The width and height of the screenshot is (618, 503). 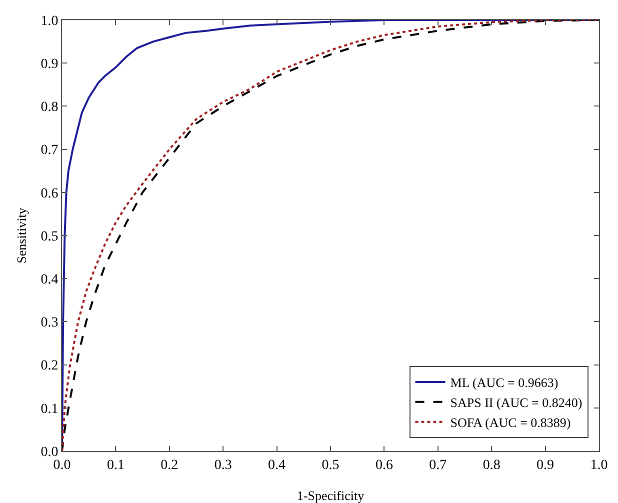 What do you see at coordinates (277, 465) in the screenshot?
I see `x-tick-label: 0.4` at bounding box center [277, 465].